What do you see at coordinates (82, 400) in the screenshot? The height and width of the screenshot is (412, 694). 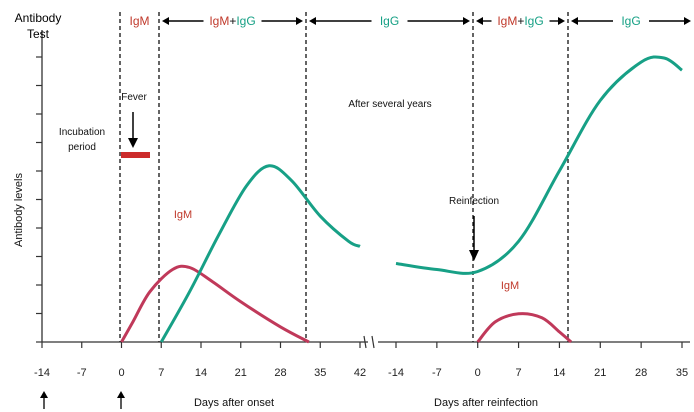 I see `onset-arrows` at bounding box center [82, 400].